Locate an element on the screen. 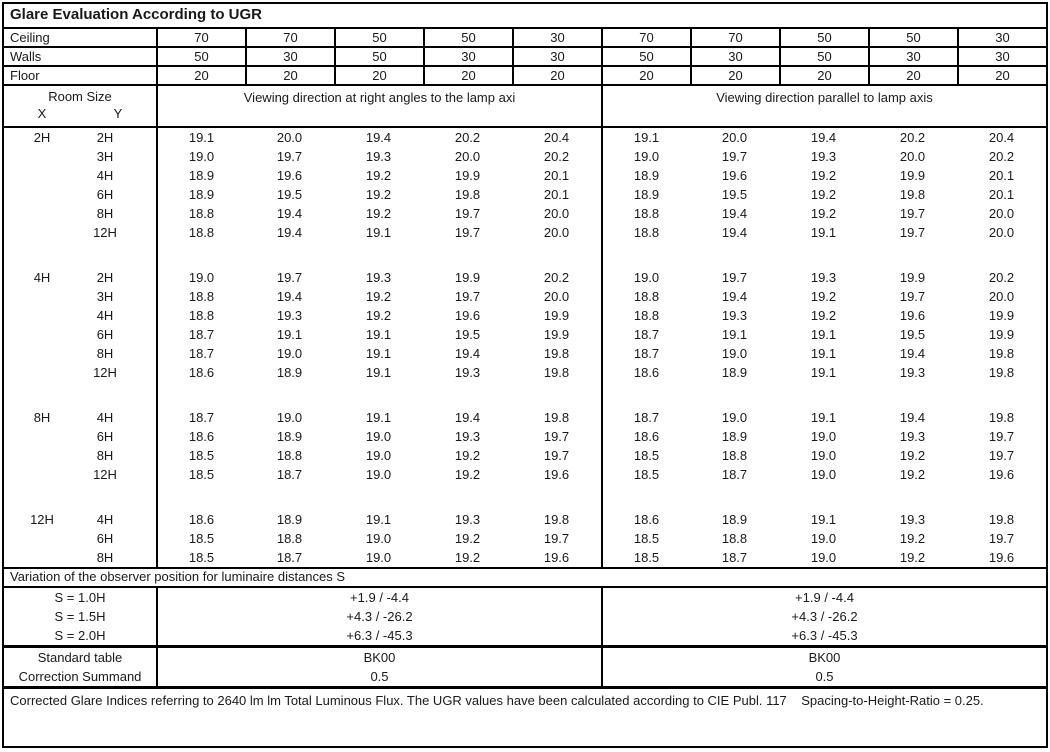 This screenshot has height=752, width=1050. variation-row: S = 1.0H +1.9 / -4.4 +1.9 / -4.4 is located at coordinates (525, 597).